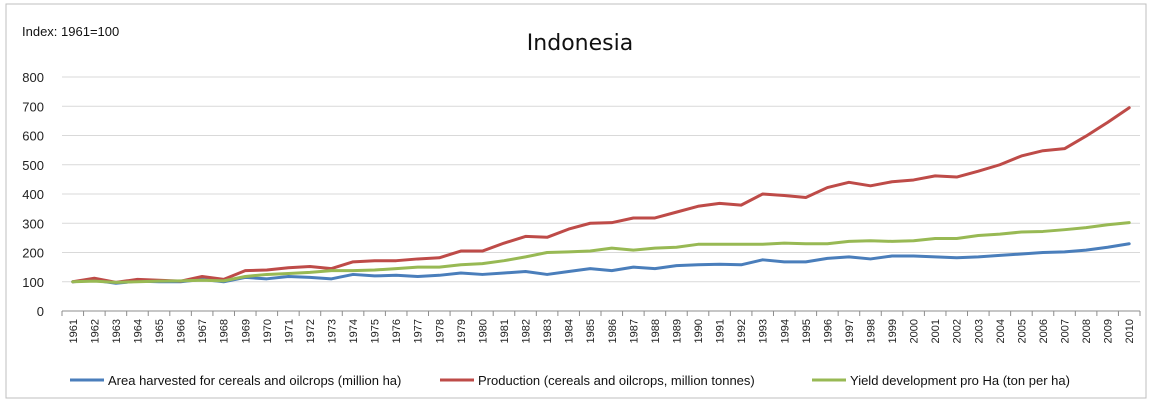 This screenshot has height=403, width=1152. Describe the element at coordinates (656, 331) in the screenshot. I see `x-tick-label: 1988` at that location.